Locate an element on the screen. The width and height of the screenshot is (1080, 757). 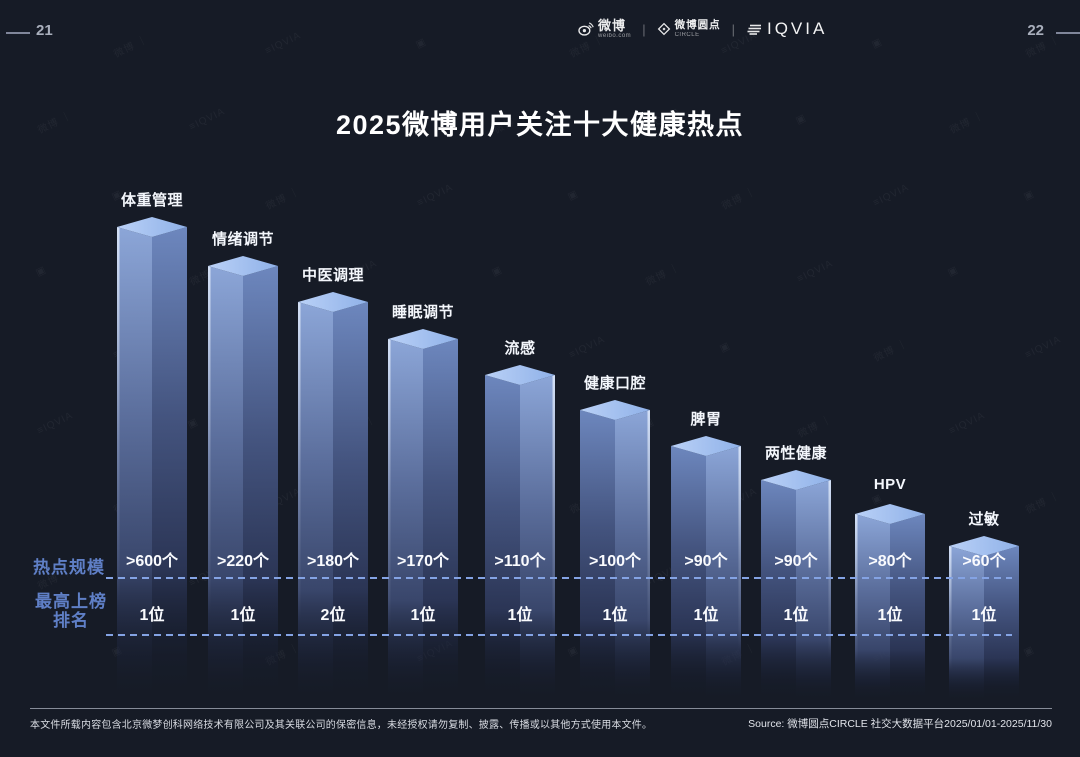
page-title: 2025微博用户关注十大健康热点 is located at coordinates (540, 125).